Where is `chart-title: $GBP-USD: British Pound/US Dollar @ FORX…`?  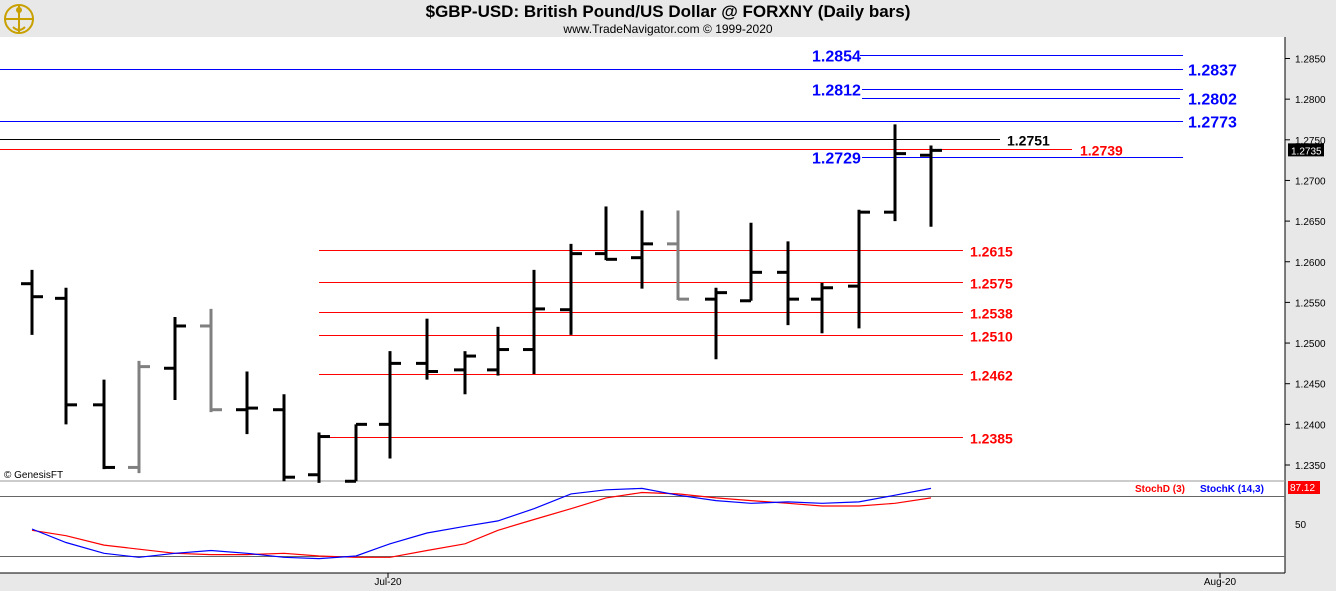
chart-title: $GBP-USD: British Pound/US Dollar @ FORX… is located at coordinates (668, 11).